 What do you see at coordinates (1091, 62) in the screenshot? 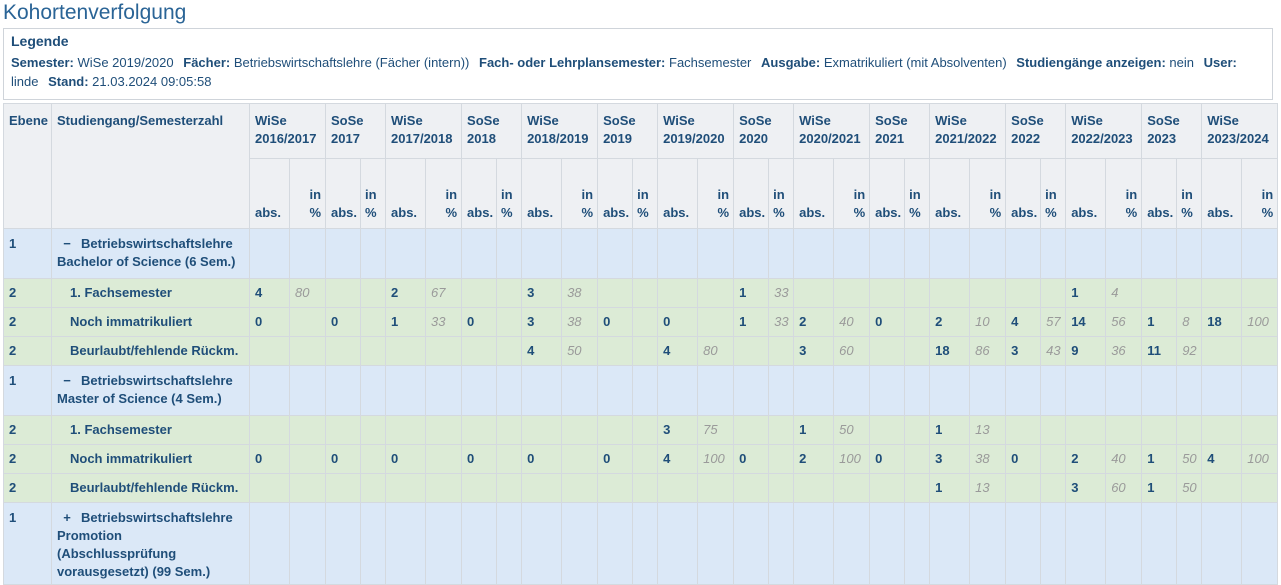
I see `legend-label: Studiengänge anzeigen:` at bounding box center [1091, 62].